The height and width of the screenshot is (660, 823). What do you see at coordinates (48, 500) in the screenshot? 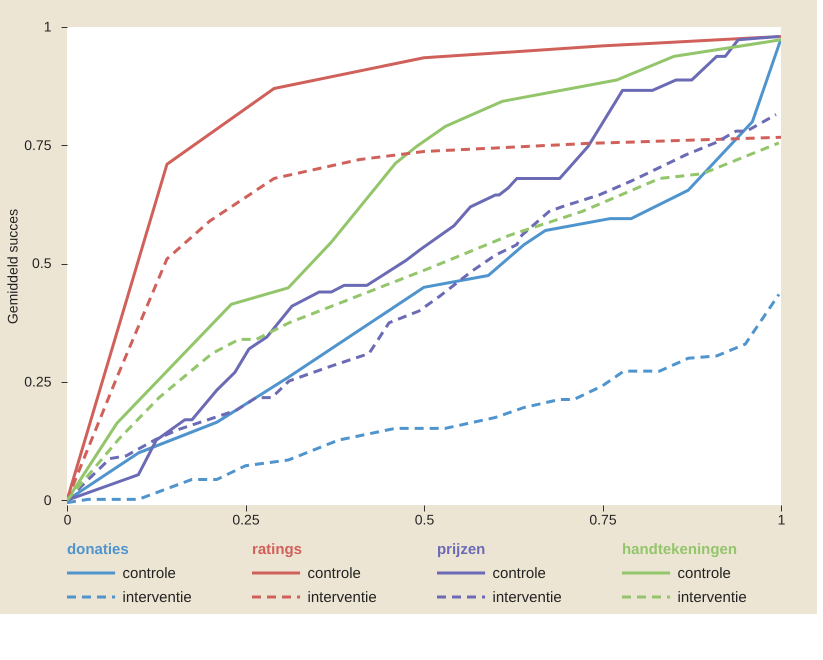
I see `y-tick-label: 0` at bounding box center [48, 500].